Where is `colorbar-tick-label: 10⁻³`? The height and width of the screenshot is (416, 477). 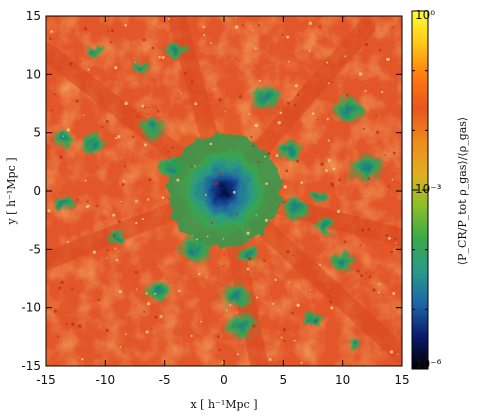
colorbar-tick-label: 10⁻³ is located at coordinates (428, 189).